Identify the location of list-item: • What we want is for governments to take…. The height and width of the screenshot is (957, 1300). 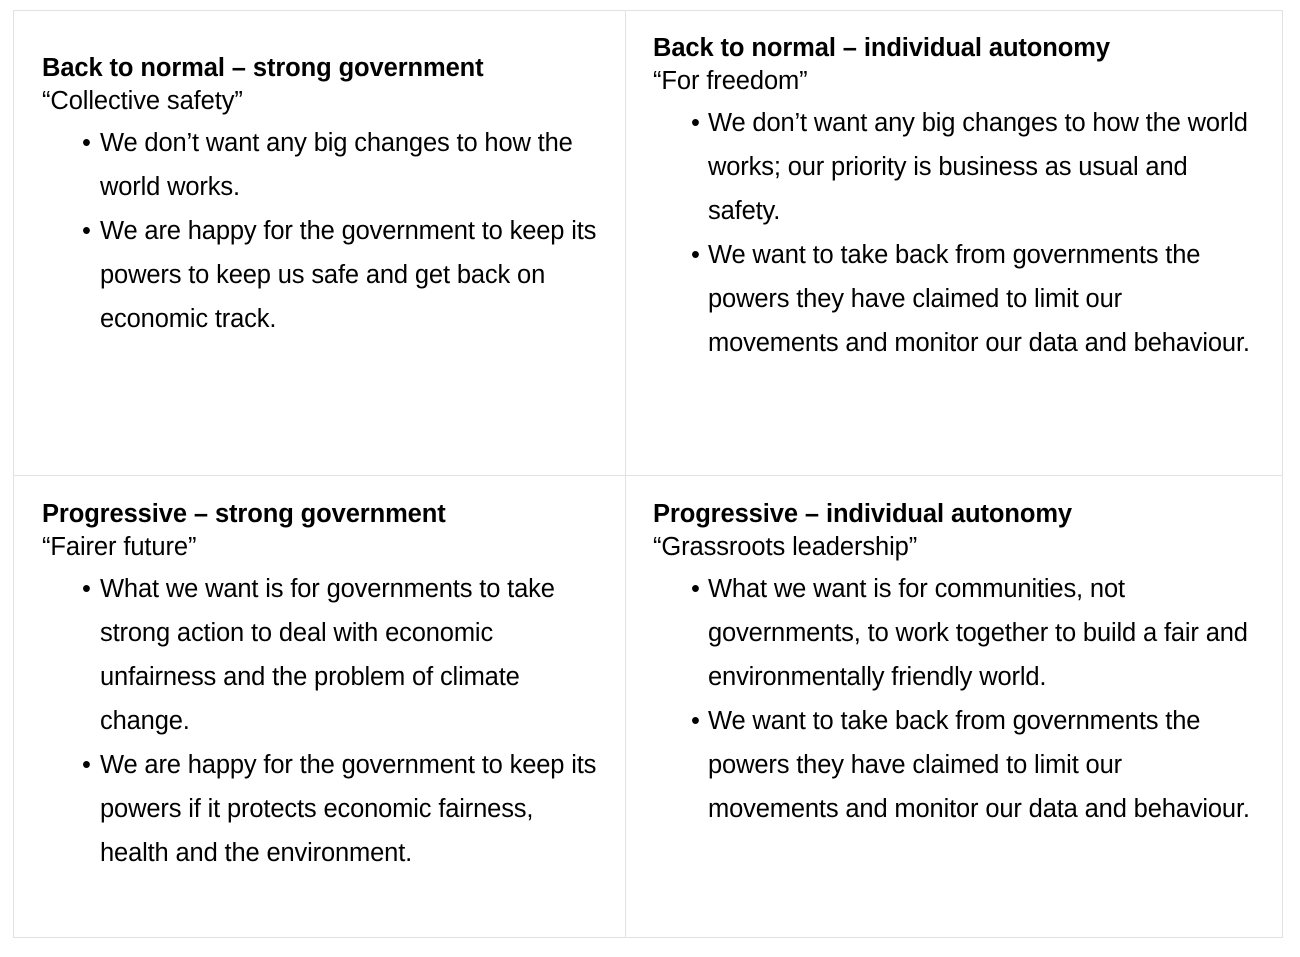
(320, 655).